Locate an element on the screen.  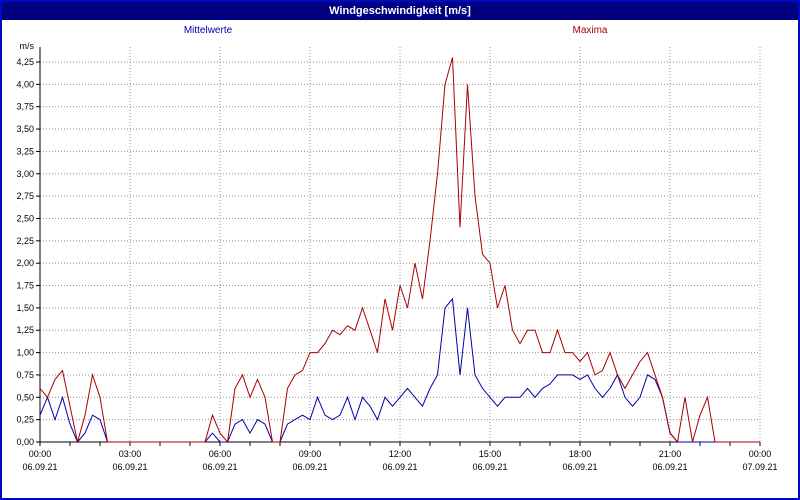
svg-text: 1,75 is located at coordinates (25, 286).